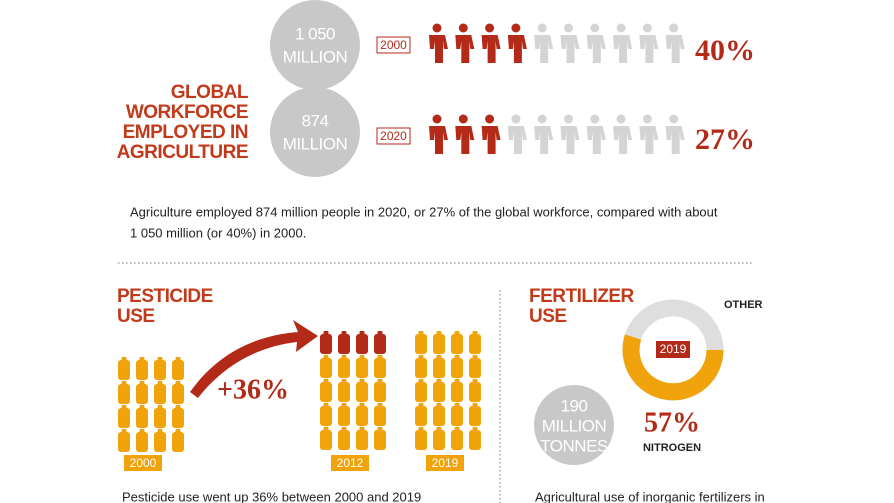 The image size is (894, 503). Describe the element at coordinates (725, 139) in the screenshot. I see `share: 27%` at that location.